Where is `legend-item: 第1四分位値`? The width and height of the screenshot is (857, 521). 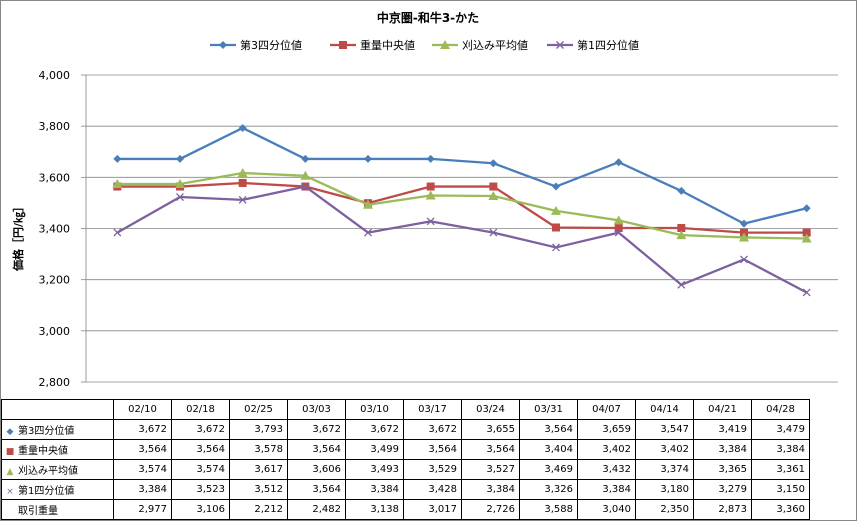 legend-item: 第1四分位値 is located at coordinates (593, 45).